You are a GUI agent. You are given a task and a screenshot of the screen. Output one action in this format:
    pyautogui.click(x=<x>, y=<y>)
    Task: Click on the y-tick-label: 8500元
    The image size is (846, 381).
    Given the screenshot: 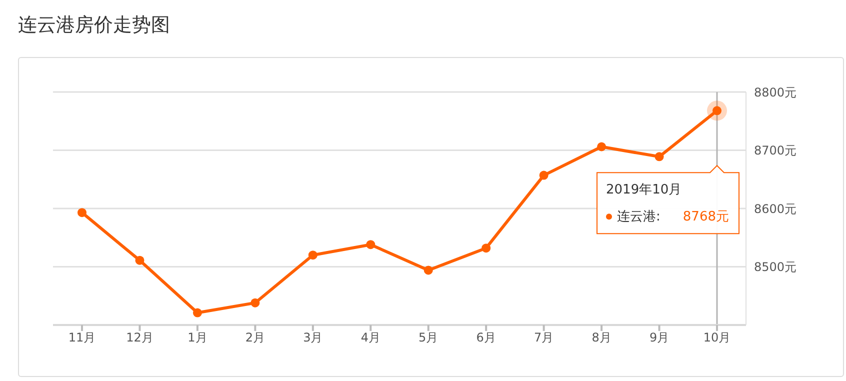 What is the action you would take?
    pyautogui.click(x=775, y=267)
    